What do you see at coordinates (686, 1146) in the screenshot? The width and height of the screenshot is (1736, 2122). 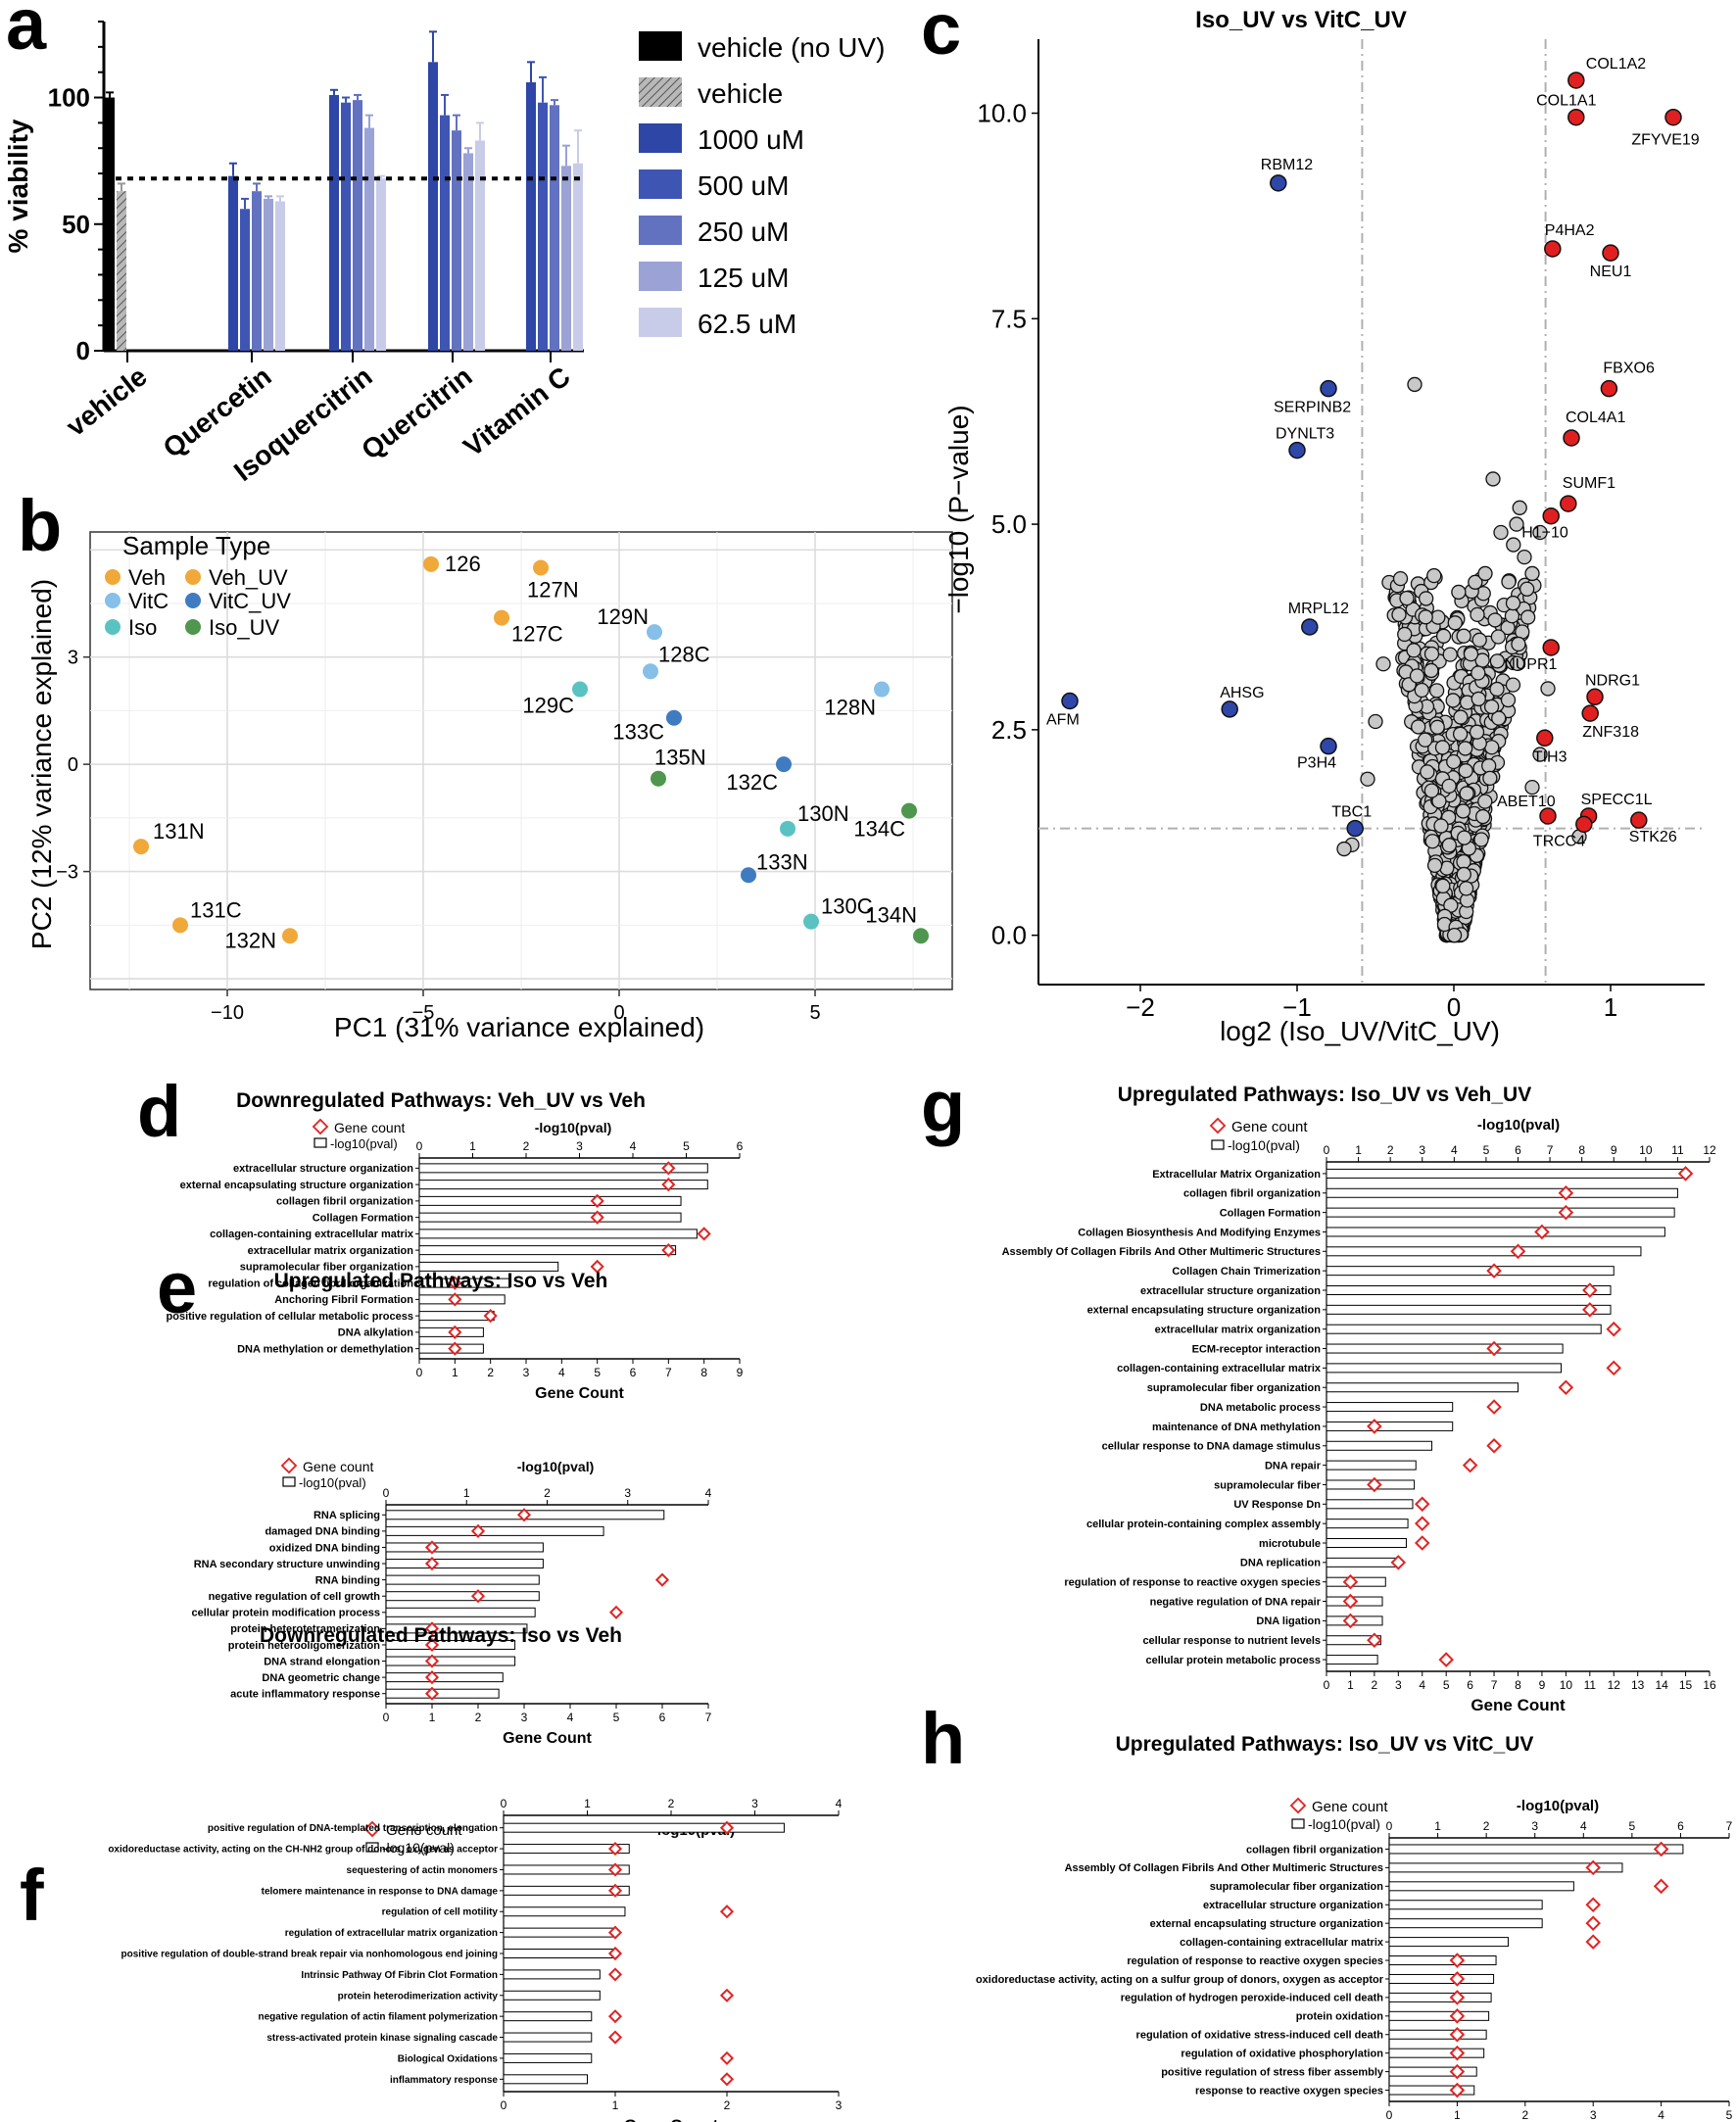 I see `d-top-tick-label: 5` at bounding box center [686, 1146].